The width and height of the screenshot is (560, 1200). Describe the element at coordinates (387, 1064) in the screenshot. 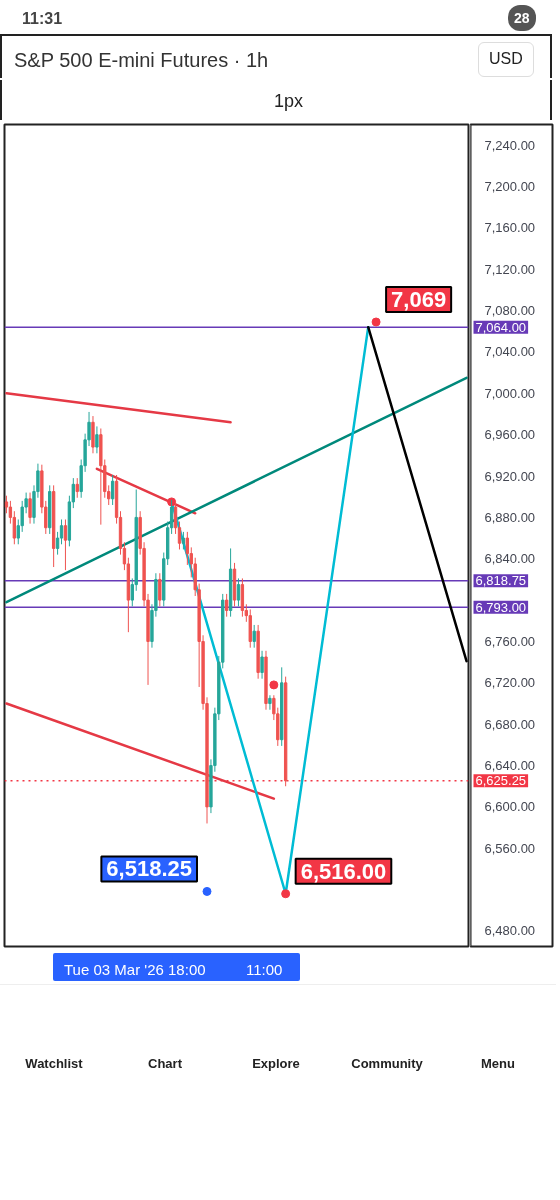

I see `text: Community` at that location.